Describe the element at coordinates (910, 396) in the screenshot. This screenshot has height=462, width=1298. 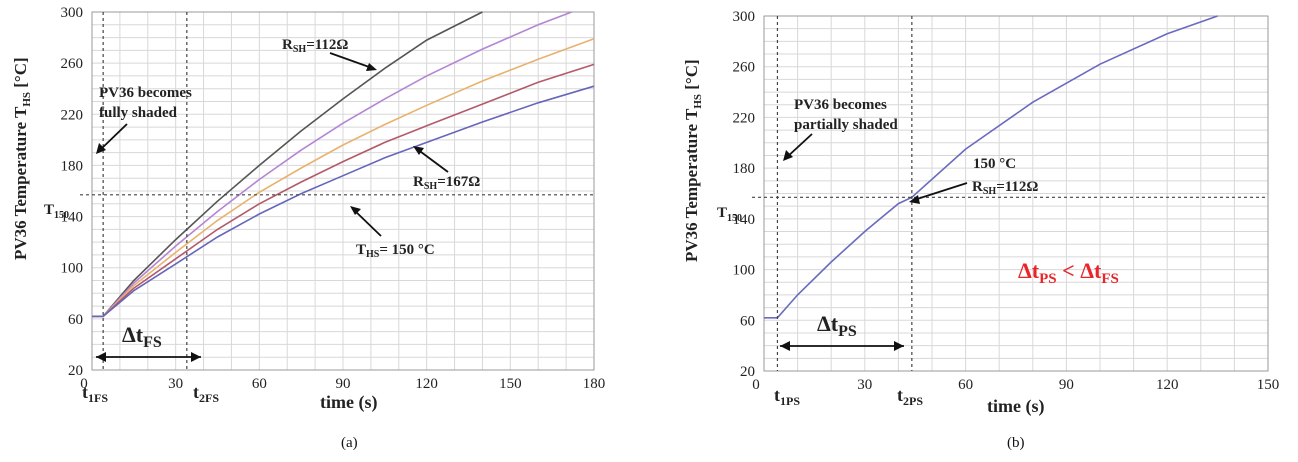
I see `chart-b-t2-label: t2PS` at that location.